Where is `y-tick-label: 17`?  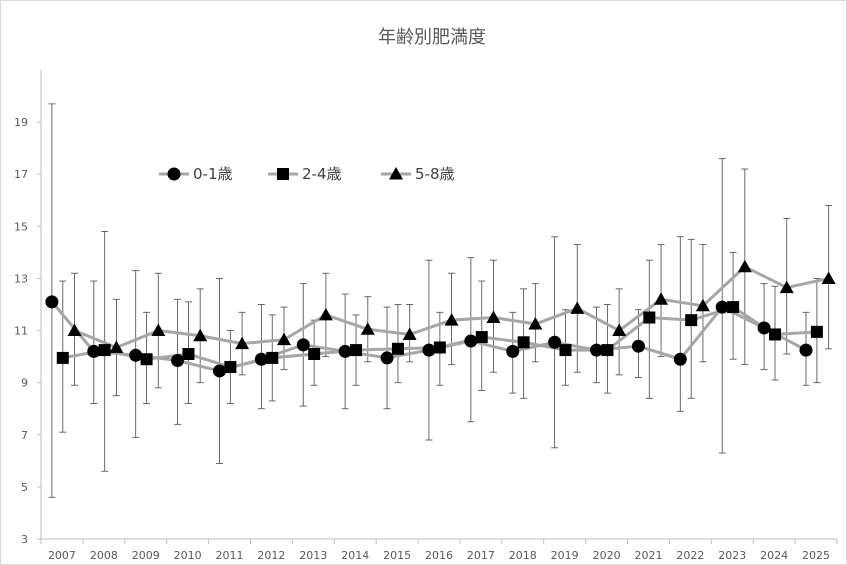 y-tick-label: 17 is located at coordinates (21, 174).